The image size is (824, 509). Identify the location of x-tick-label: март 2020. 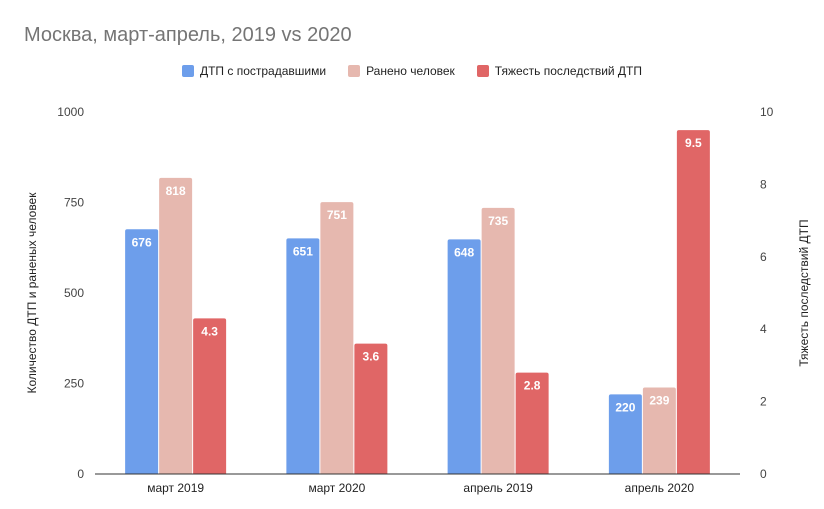
(336, 488).